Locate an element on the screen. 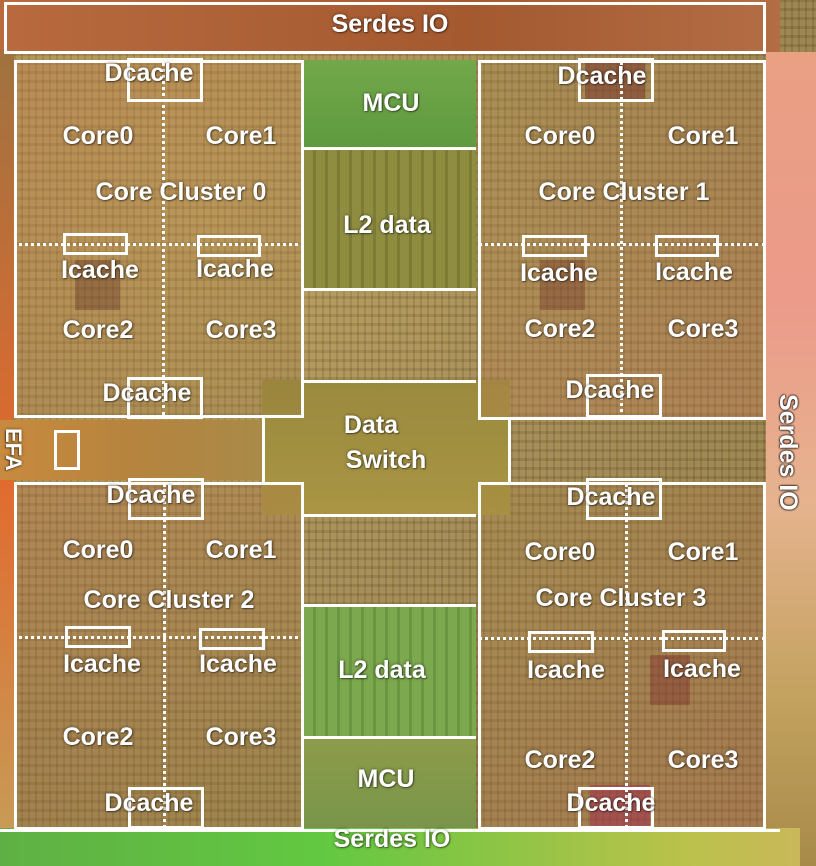 The height and width of the screenshot is (866, 816). cluster-1-core3-label: Core3 is located at coordinates (703, 329).